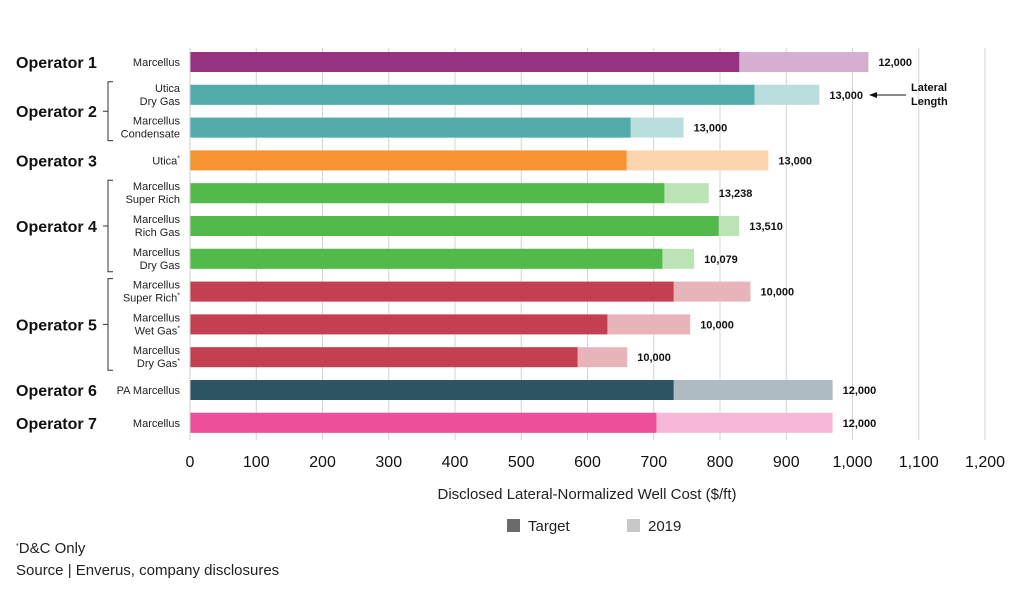 The width and height of the screenshot is (1024, 606). Describe the element at coordinates (56, 227) in the screenshot. I see `operator-label: Operator 4` at that location.